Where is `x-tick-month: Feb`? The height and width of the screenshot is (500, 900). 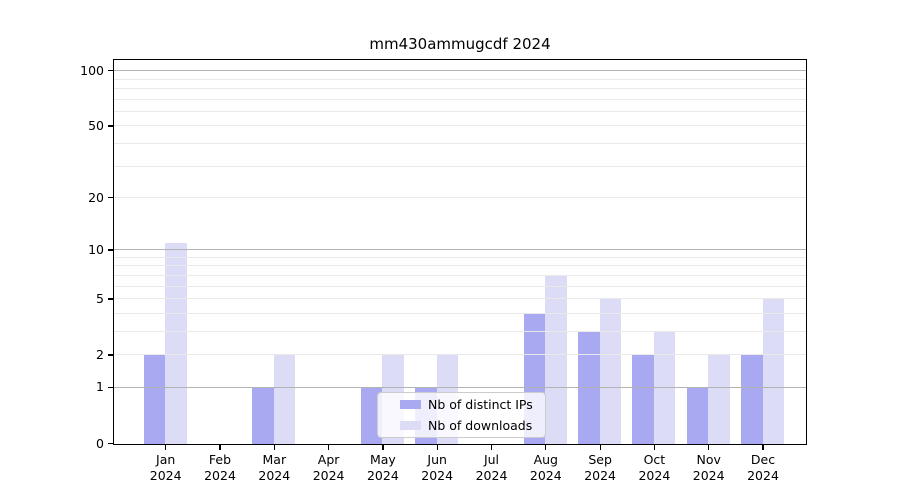 x-tick-month: Feb is located at coordinates (220, 459).